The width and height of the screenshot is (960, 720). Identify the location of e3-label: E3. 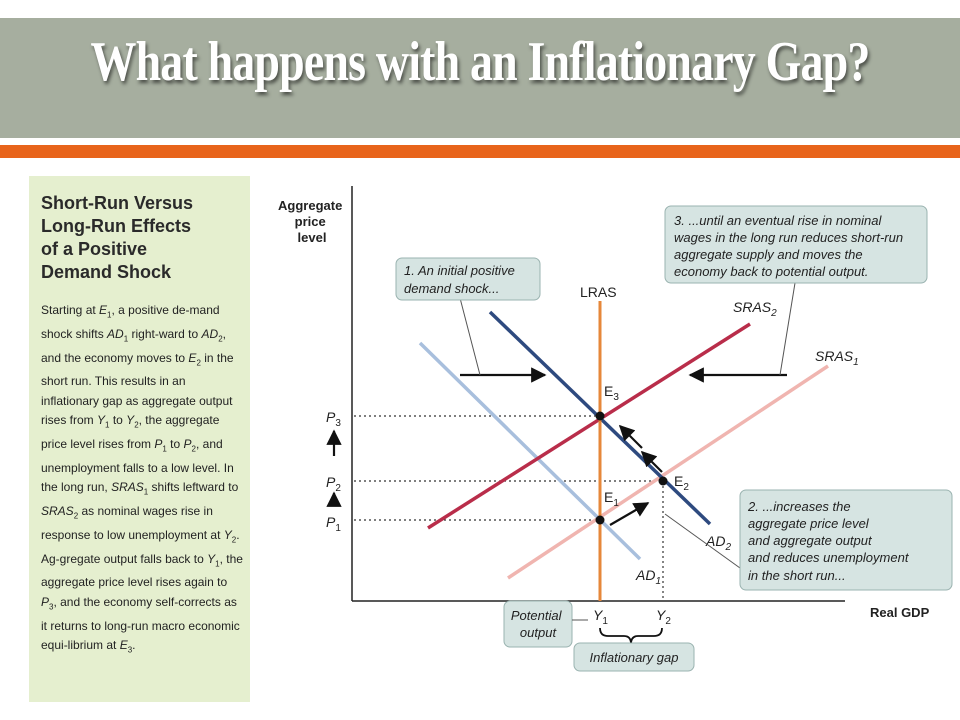
(611, 393).